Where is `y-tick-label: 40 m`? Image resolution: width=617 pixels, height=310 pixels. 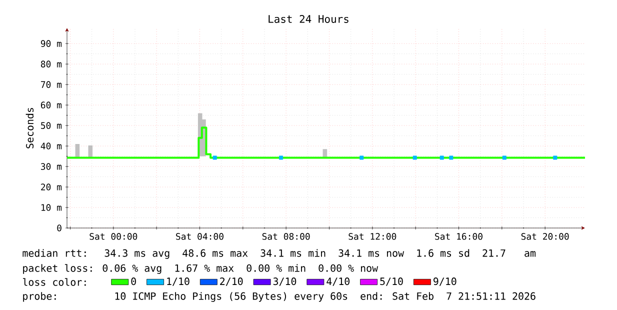 y-tick-label: 40 m is located at coordinates (51, 146).